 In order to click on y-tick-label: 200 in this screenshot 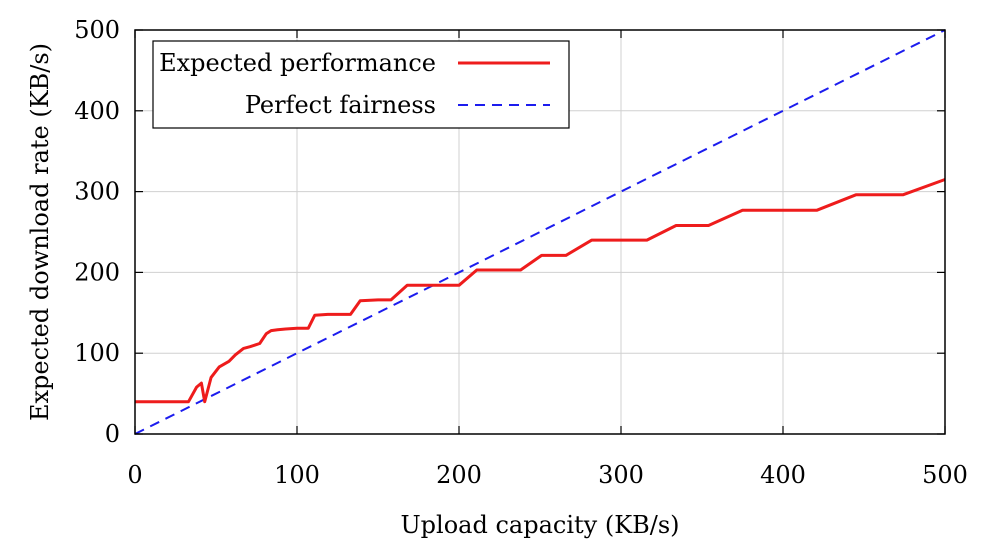, I will do `click(97, 272)`.